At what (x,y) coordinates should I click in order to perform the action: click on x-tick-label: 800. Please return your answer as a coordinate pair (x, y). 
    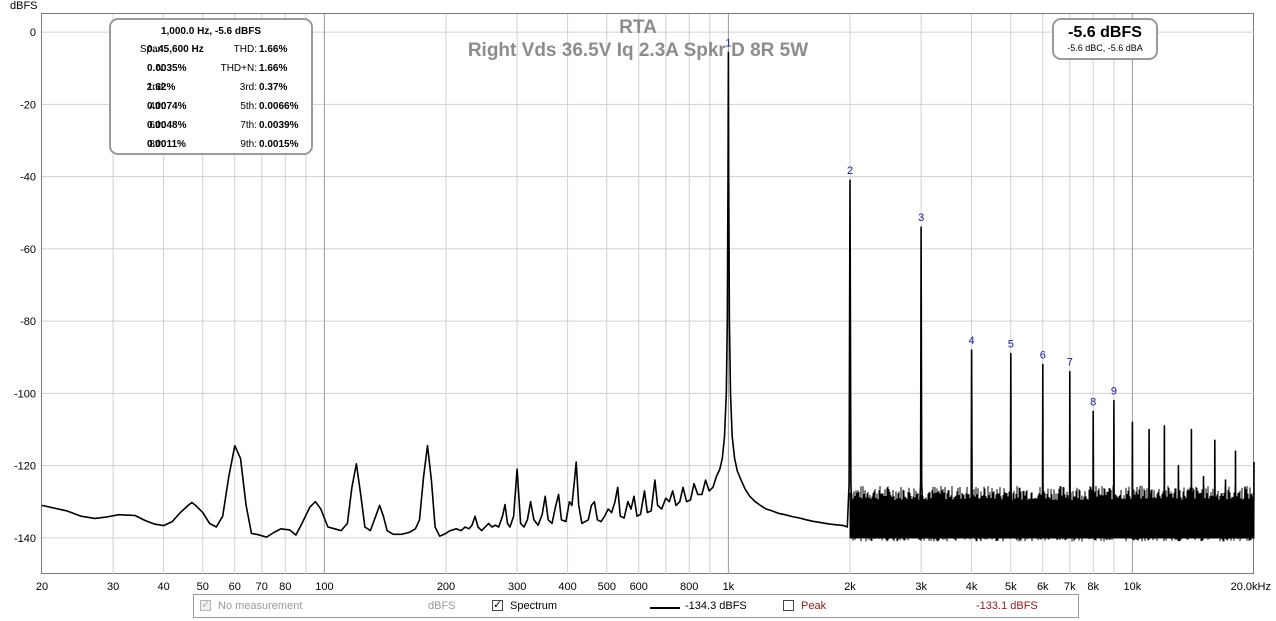
    Looking at the image, I should click on (689, 587).